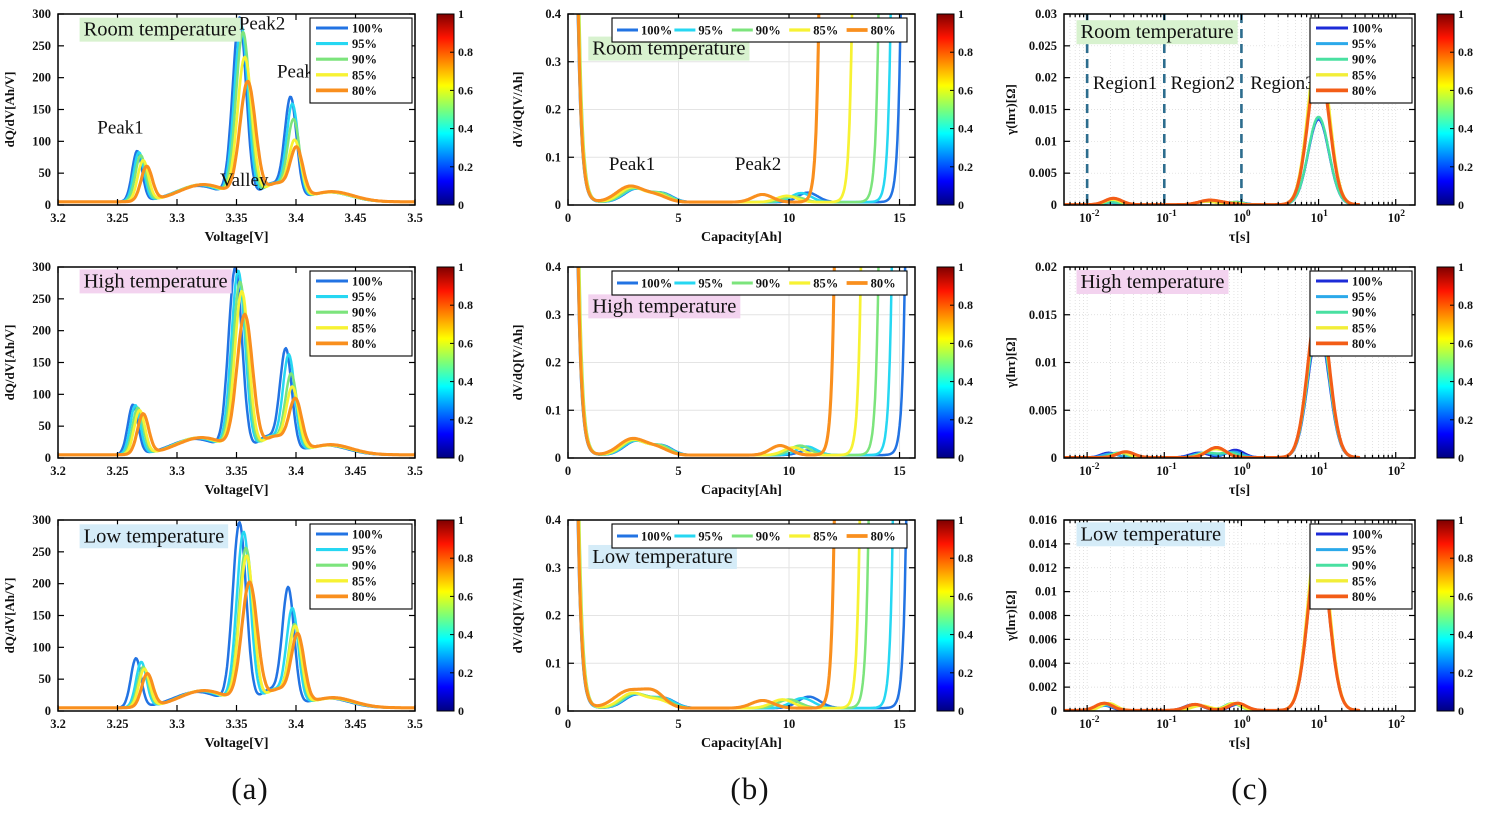 The height and width of the screenshot is (818, 1500). I want to click on svg-text: 50, so click(45, 679).